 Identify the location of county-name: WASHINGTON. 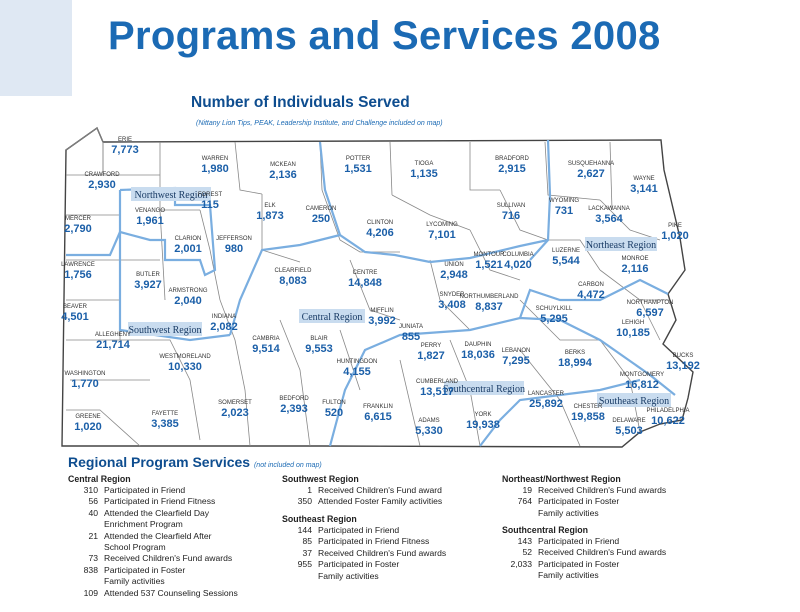
(84, 374).